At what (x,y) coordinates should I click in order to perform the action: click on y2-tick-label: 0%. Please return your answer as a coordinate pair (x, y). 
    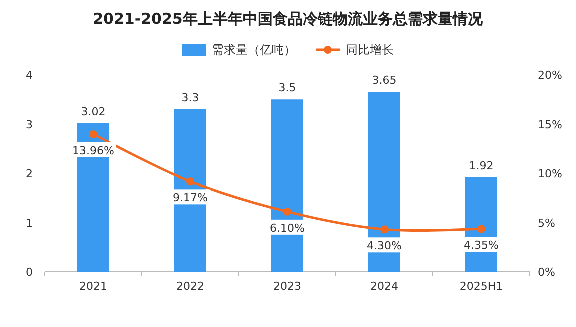
    Looking at the image, I should click on (547, 272).